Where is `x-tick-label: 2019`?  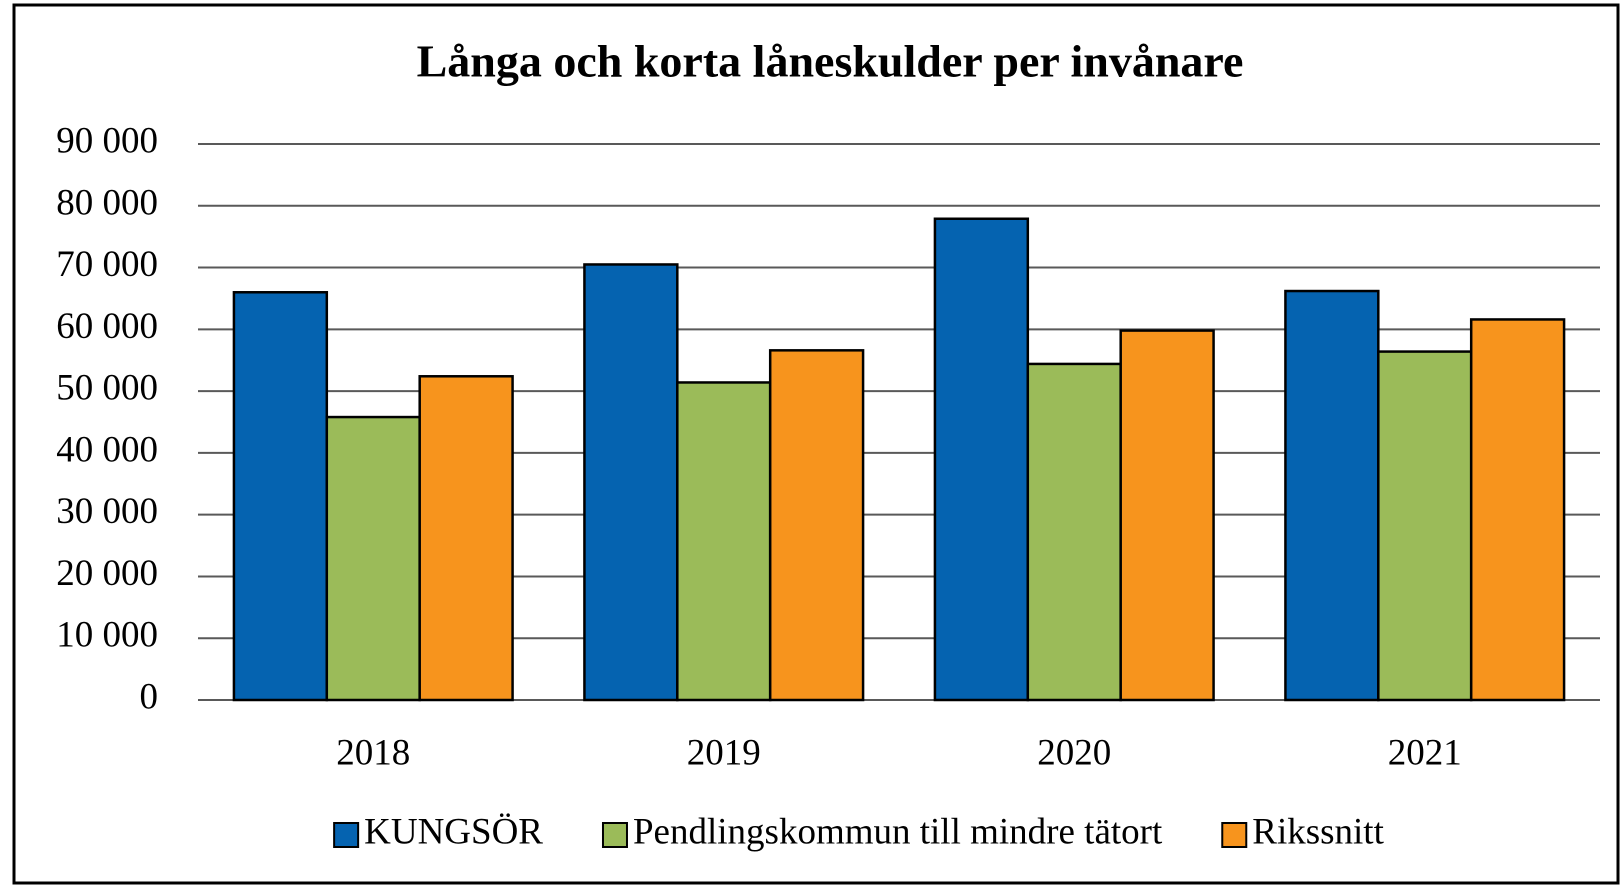
x-tick-label: 2019 is located at coordinates (724, 752).